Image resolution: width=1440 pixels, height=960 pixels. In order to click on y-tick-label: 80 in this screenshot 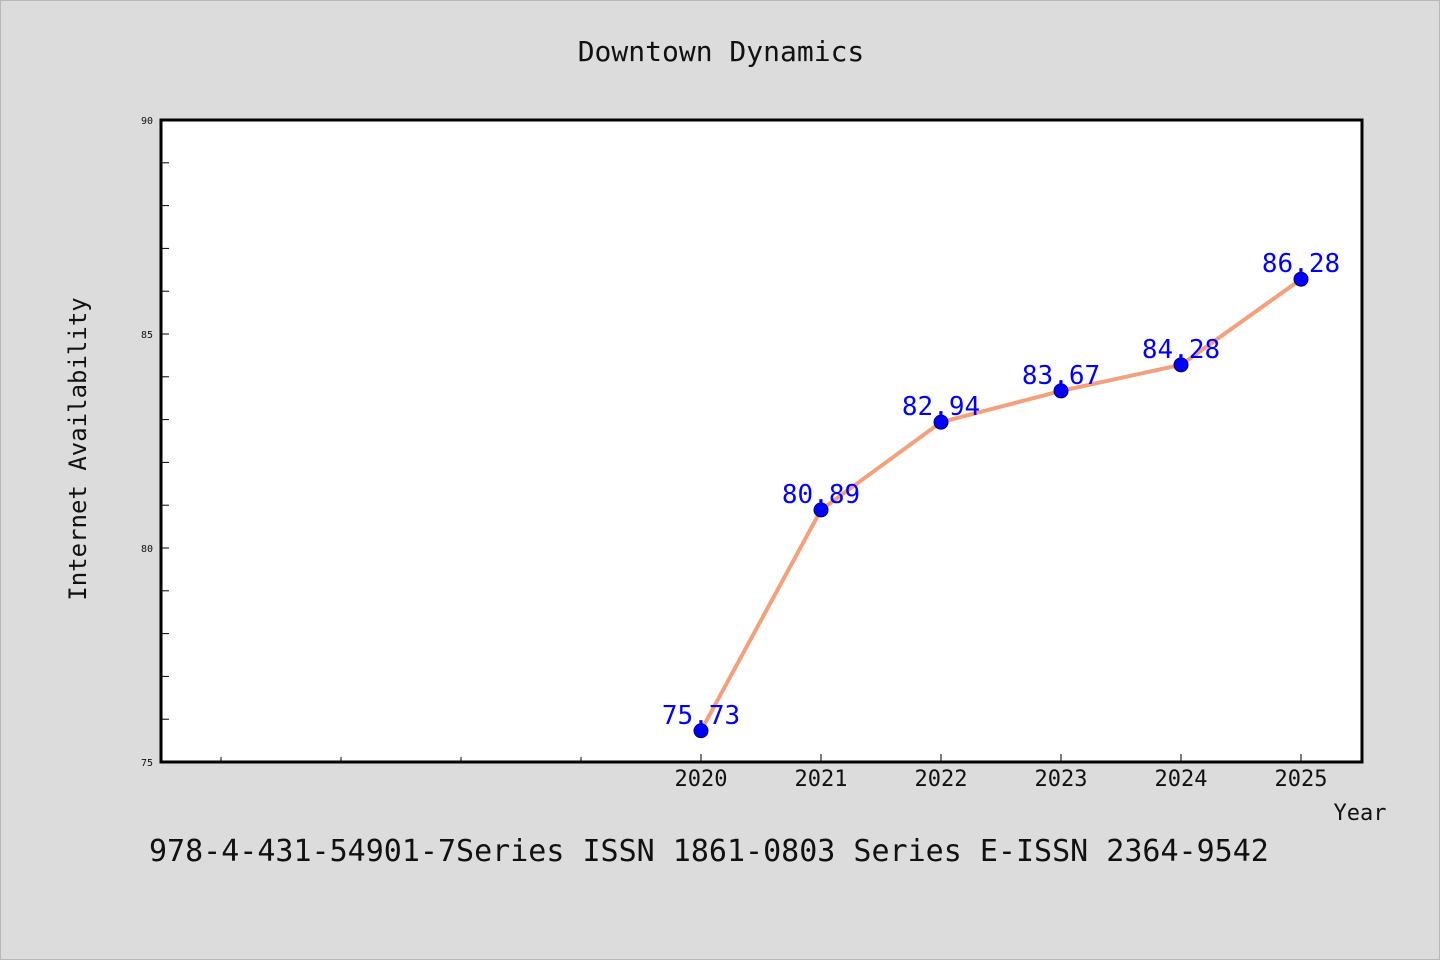, I will do `click(147, 549)`.